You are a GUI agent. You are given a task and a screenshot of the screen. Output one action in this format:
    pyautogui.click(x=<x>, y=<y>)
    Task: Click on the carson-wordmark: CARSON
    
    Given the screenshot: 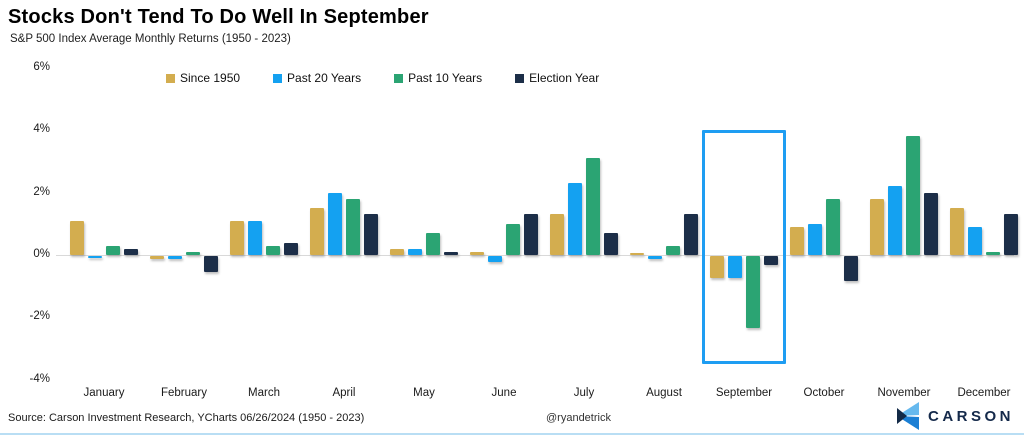 What is the action you would take?
    pyautogui.click(x=970, y=416)
    